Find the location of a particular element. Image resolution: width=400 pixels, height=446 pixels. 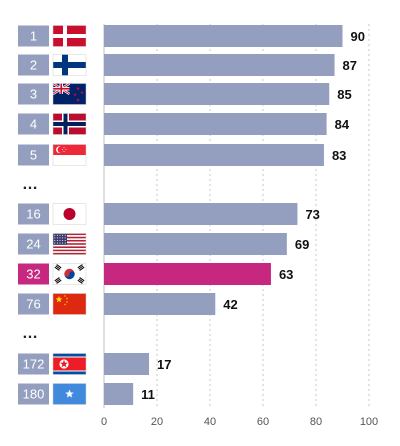

rank-label: 16 is located at coordinates (33, 214).